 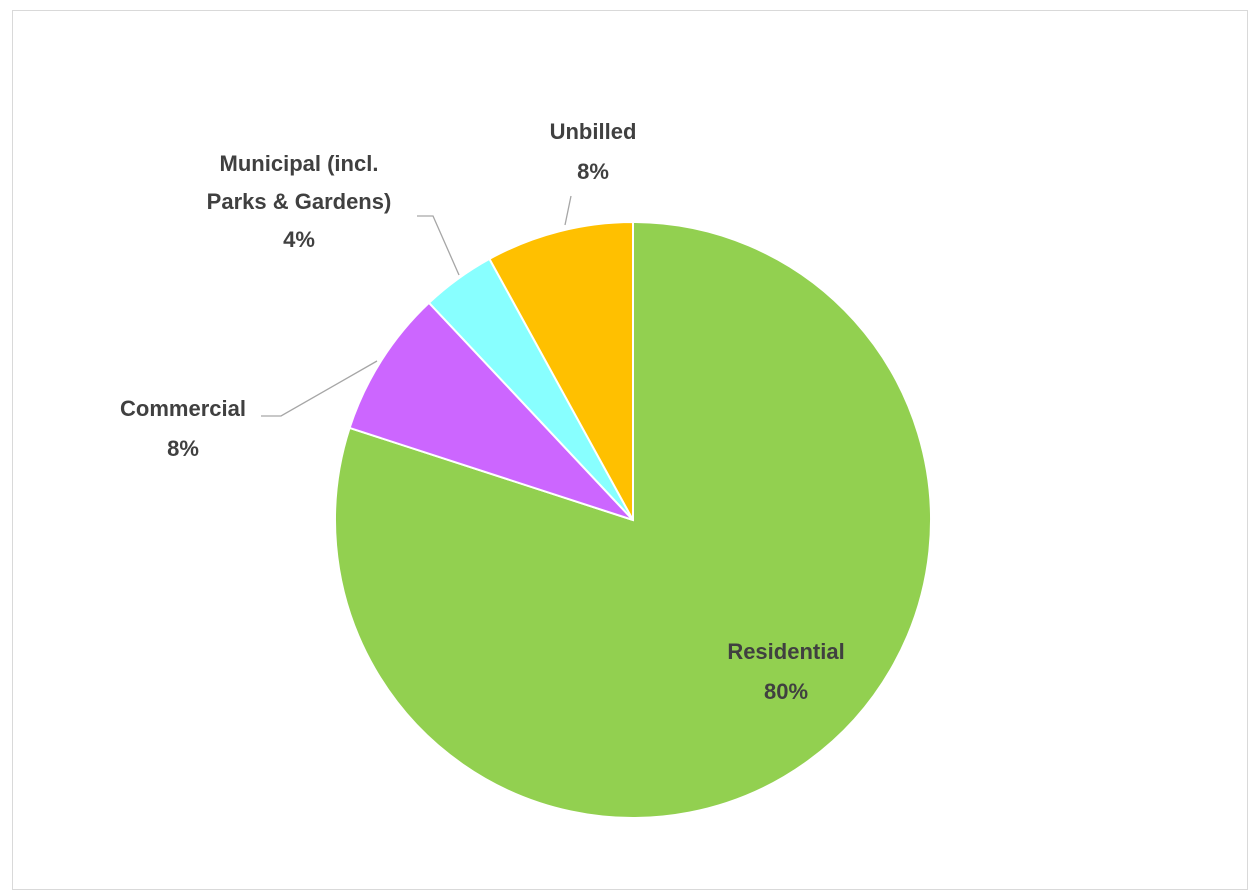 What do you see at coordinates (319, 388) in the screenshot?
I see `leader-line-commercial` at bounding box center [319, 388].